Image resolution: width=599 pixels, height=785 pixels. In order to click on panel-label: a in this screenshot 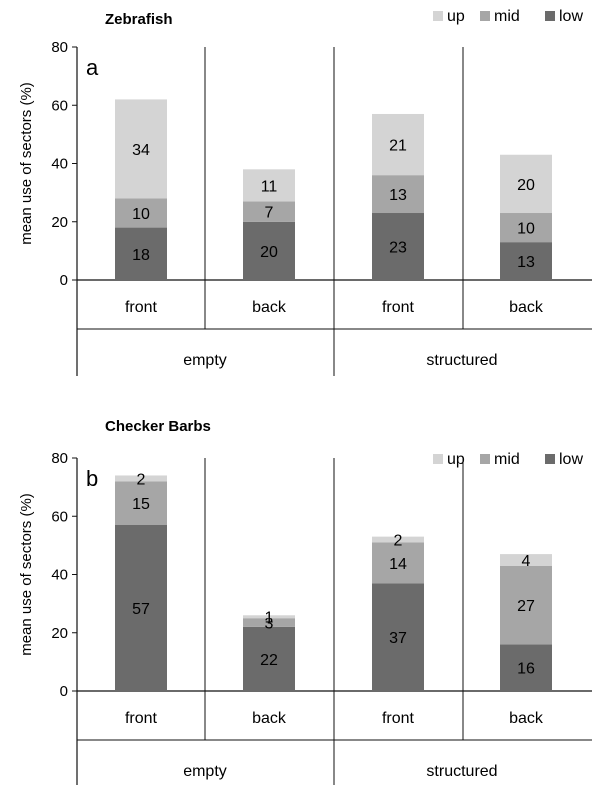, I will do `click(92, 67)`.